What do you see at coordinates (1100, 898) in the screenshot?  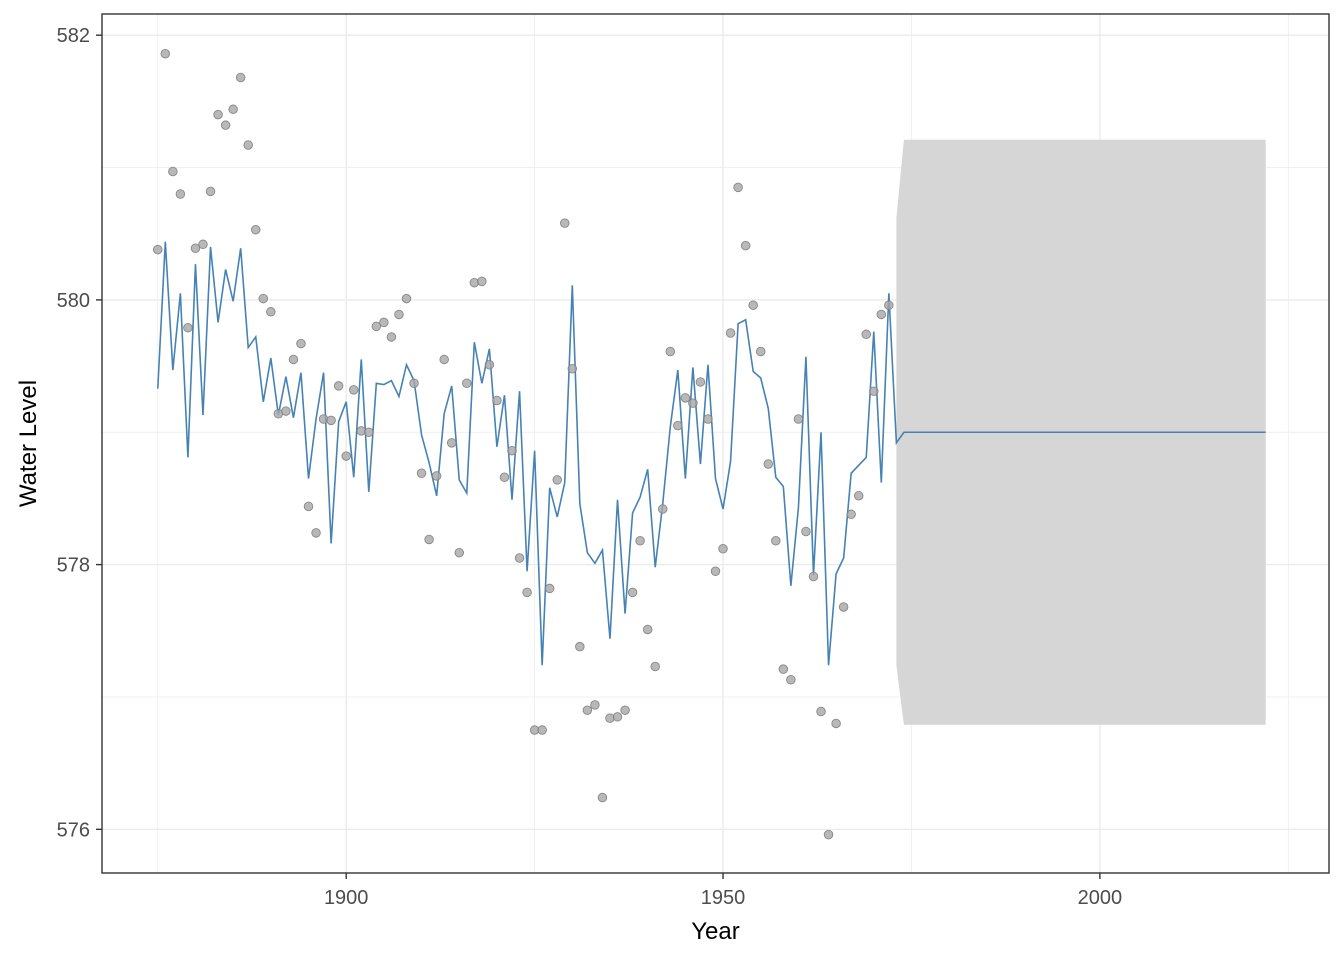 I see `x-tick-label: 2000` at bounding box center [1100, 898].